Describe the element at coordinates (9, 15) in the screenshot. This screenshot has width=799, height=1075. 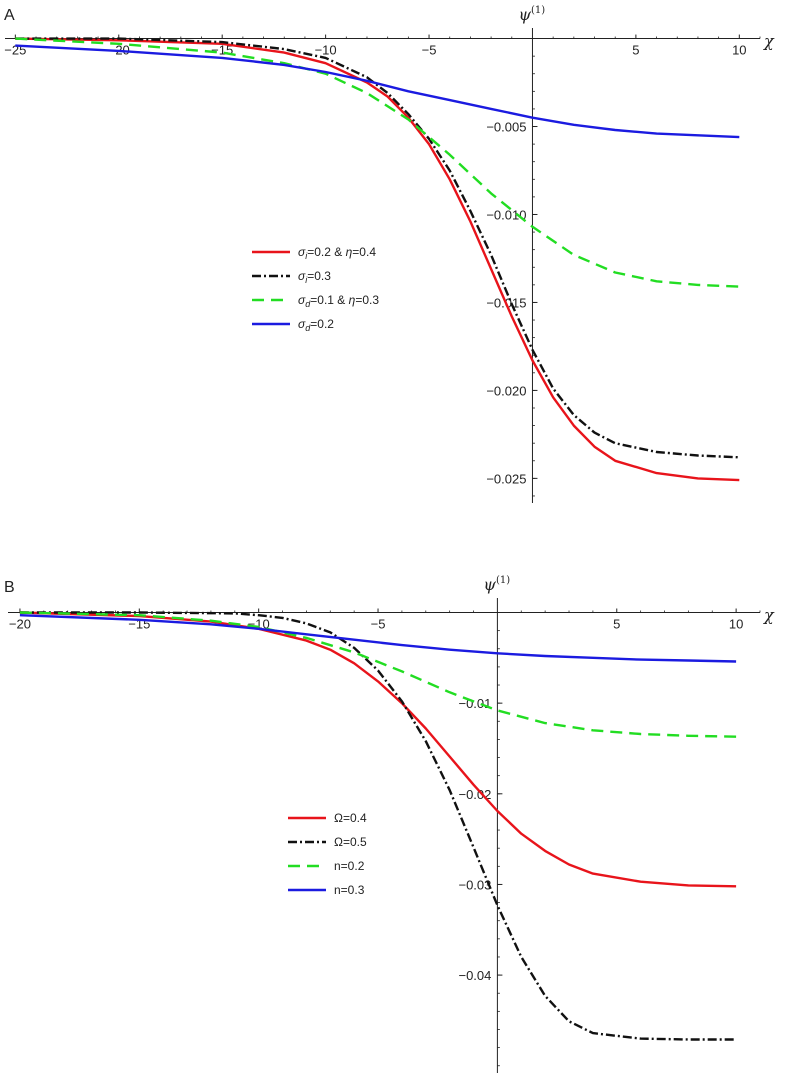
I see `panel-label: A` at that location.